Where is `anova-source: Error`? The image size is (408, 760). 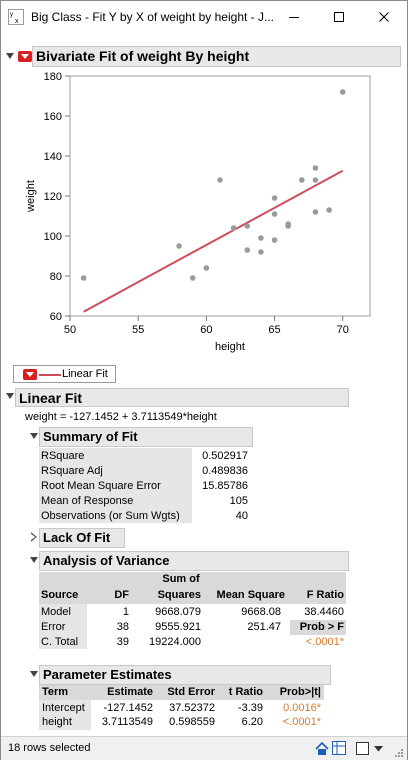 anova-source: Error is located at coordinates (53, 627).